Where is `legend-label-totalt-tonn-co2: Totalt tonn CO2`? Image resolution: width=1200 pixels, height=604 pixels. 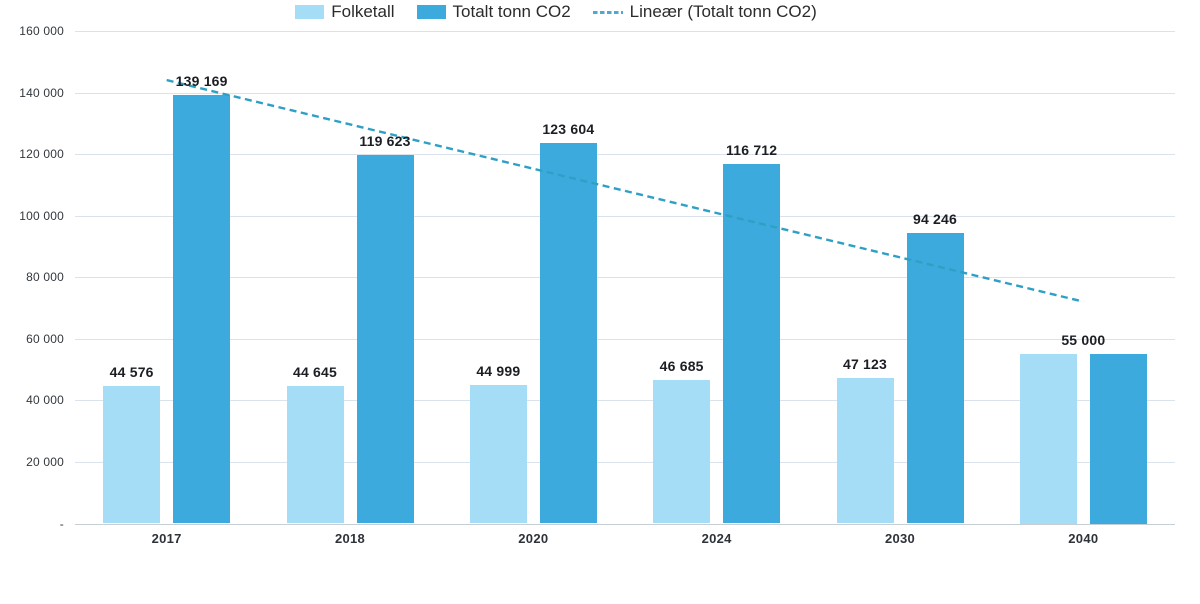 legend-label-totalt-tonn-co2: Totalt tonn CO2 is located at coordinates (511, 11).